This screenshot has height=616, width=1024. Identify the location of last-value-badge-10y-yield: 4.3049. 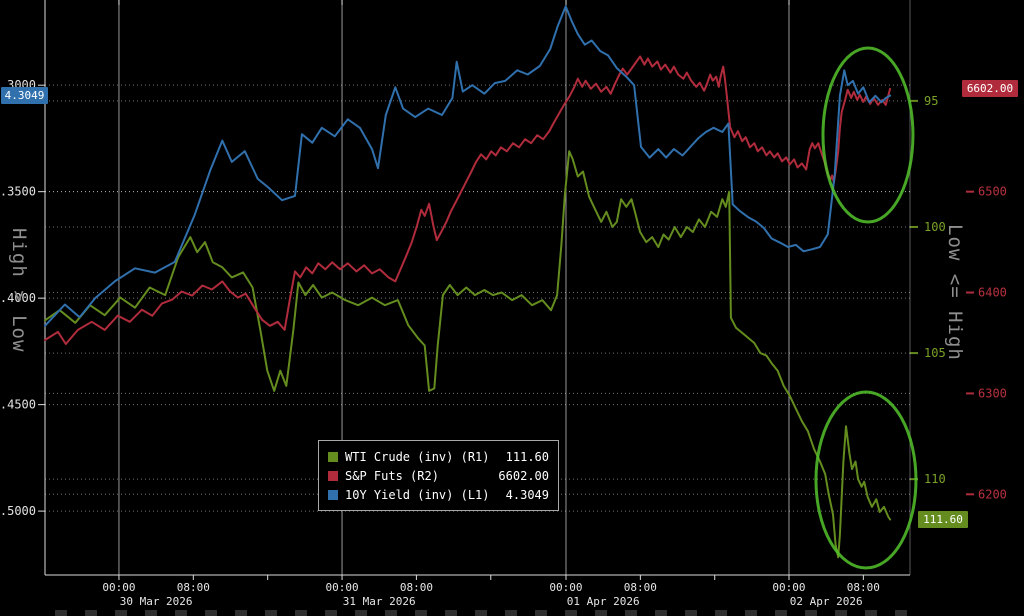
(24, 95).